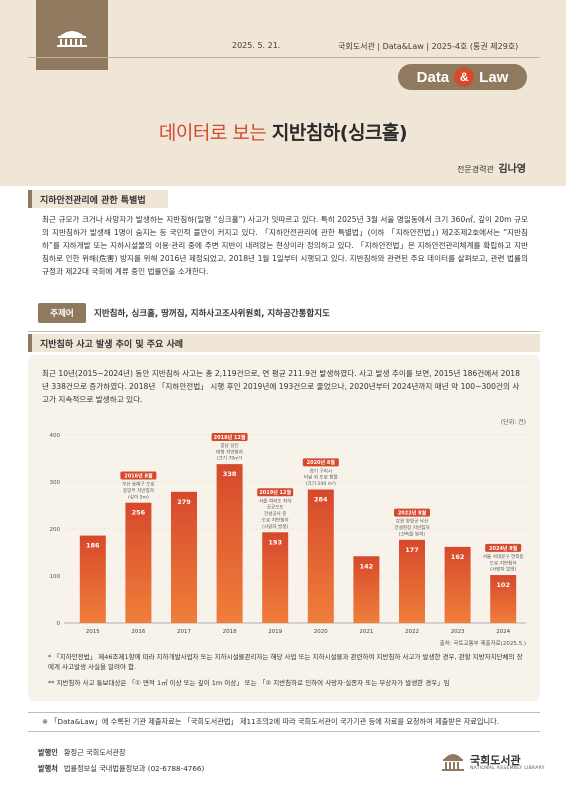 The image size is (566, 800). I want to click on annotation-title-2019: 2019년 12월, so click(275, 492).